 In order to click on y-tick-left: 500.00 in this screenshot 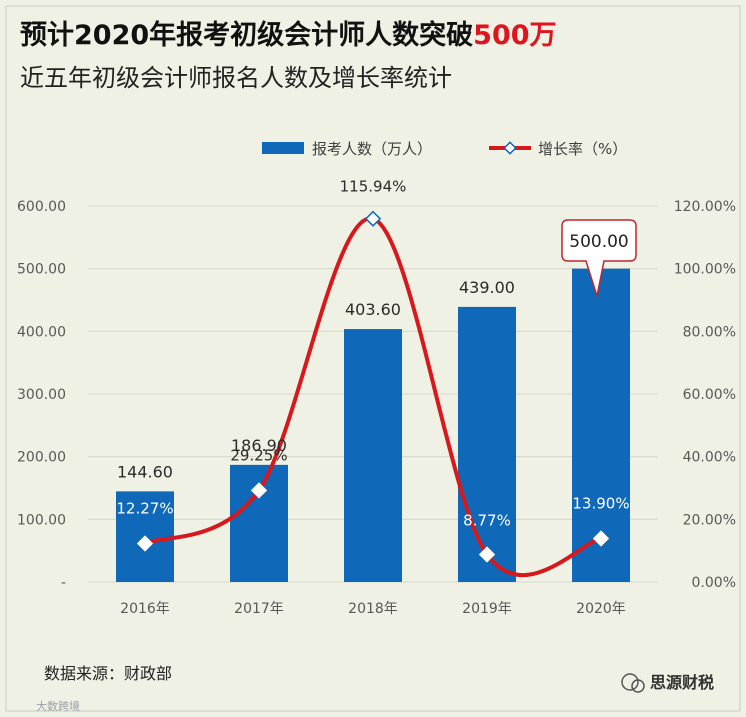, I will do `click(41, 270)`.